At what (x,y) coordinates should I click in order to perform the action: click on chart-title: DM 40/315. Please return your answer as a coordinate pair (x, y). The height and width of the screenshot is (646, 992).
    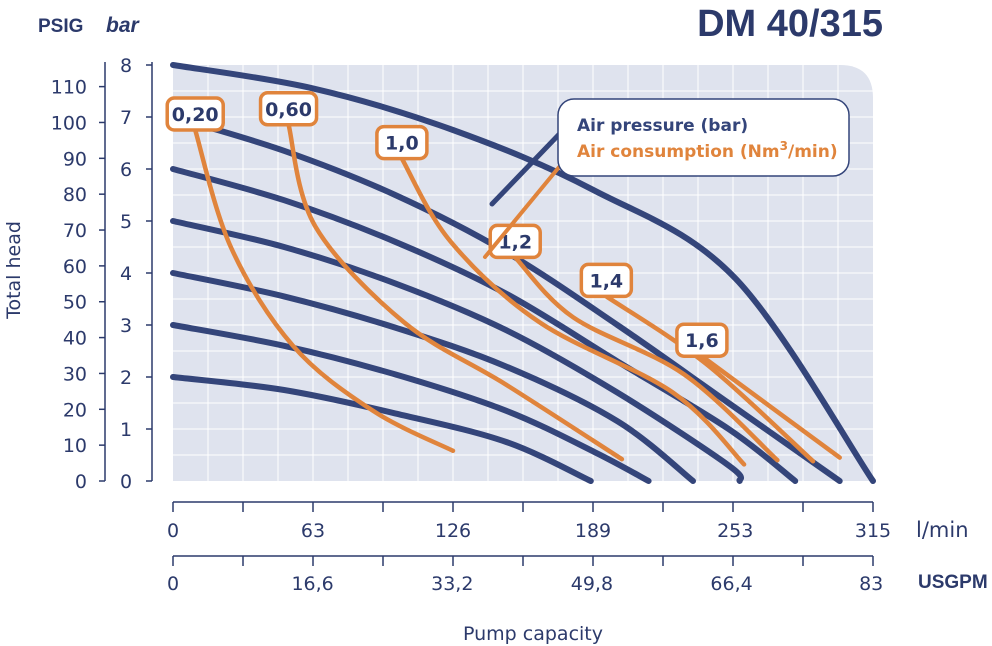
    Looking at the image, I should click on (790, 24).